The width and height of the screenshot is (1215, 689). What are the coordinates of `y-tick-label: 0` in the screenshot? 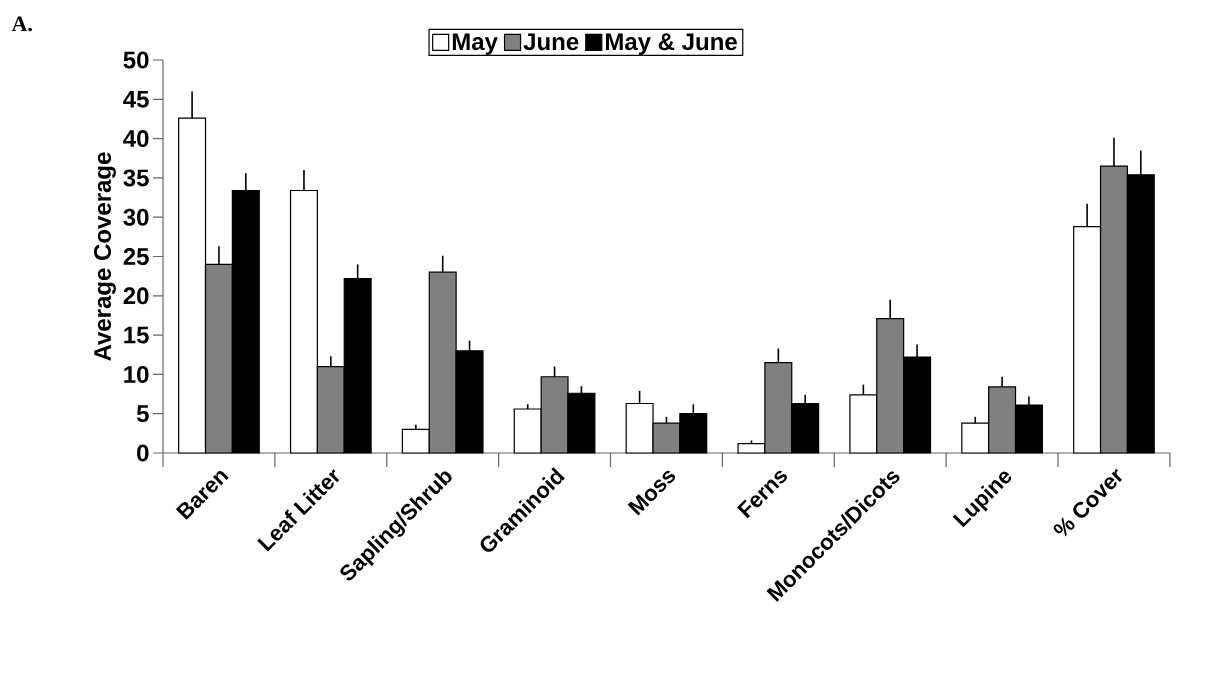 It's located at (143, 453).